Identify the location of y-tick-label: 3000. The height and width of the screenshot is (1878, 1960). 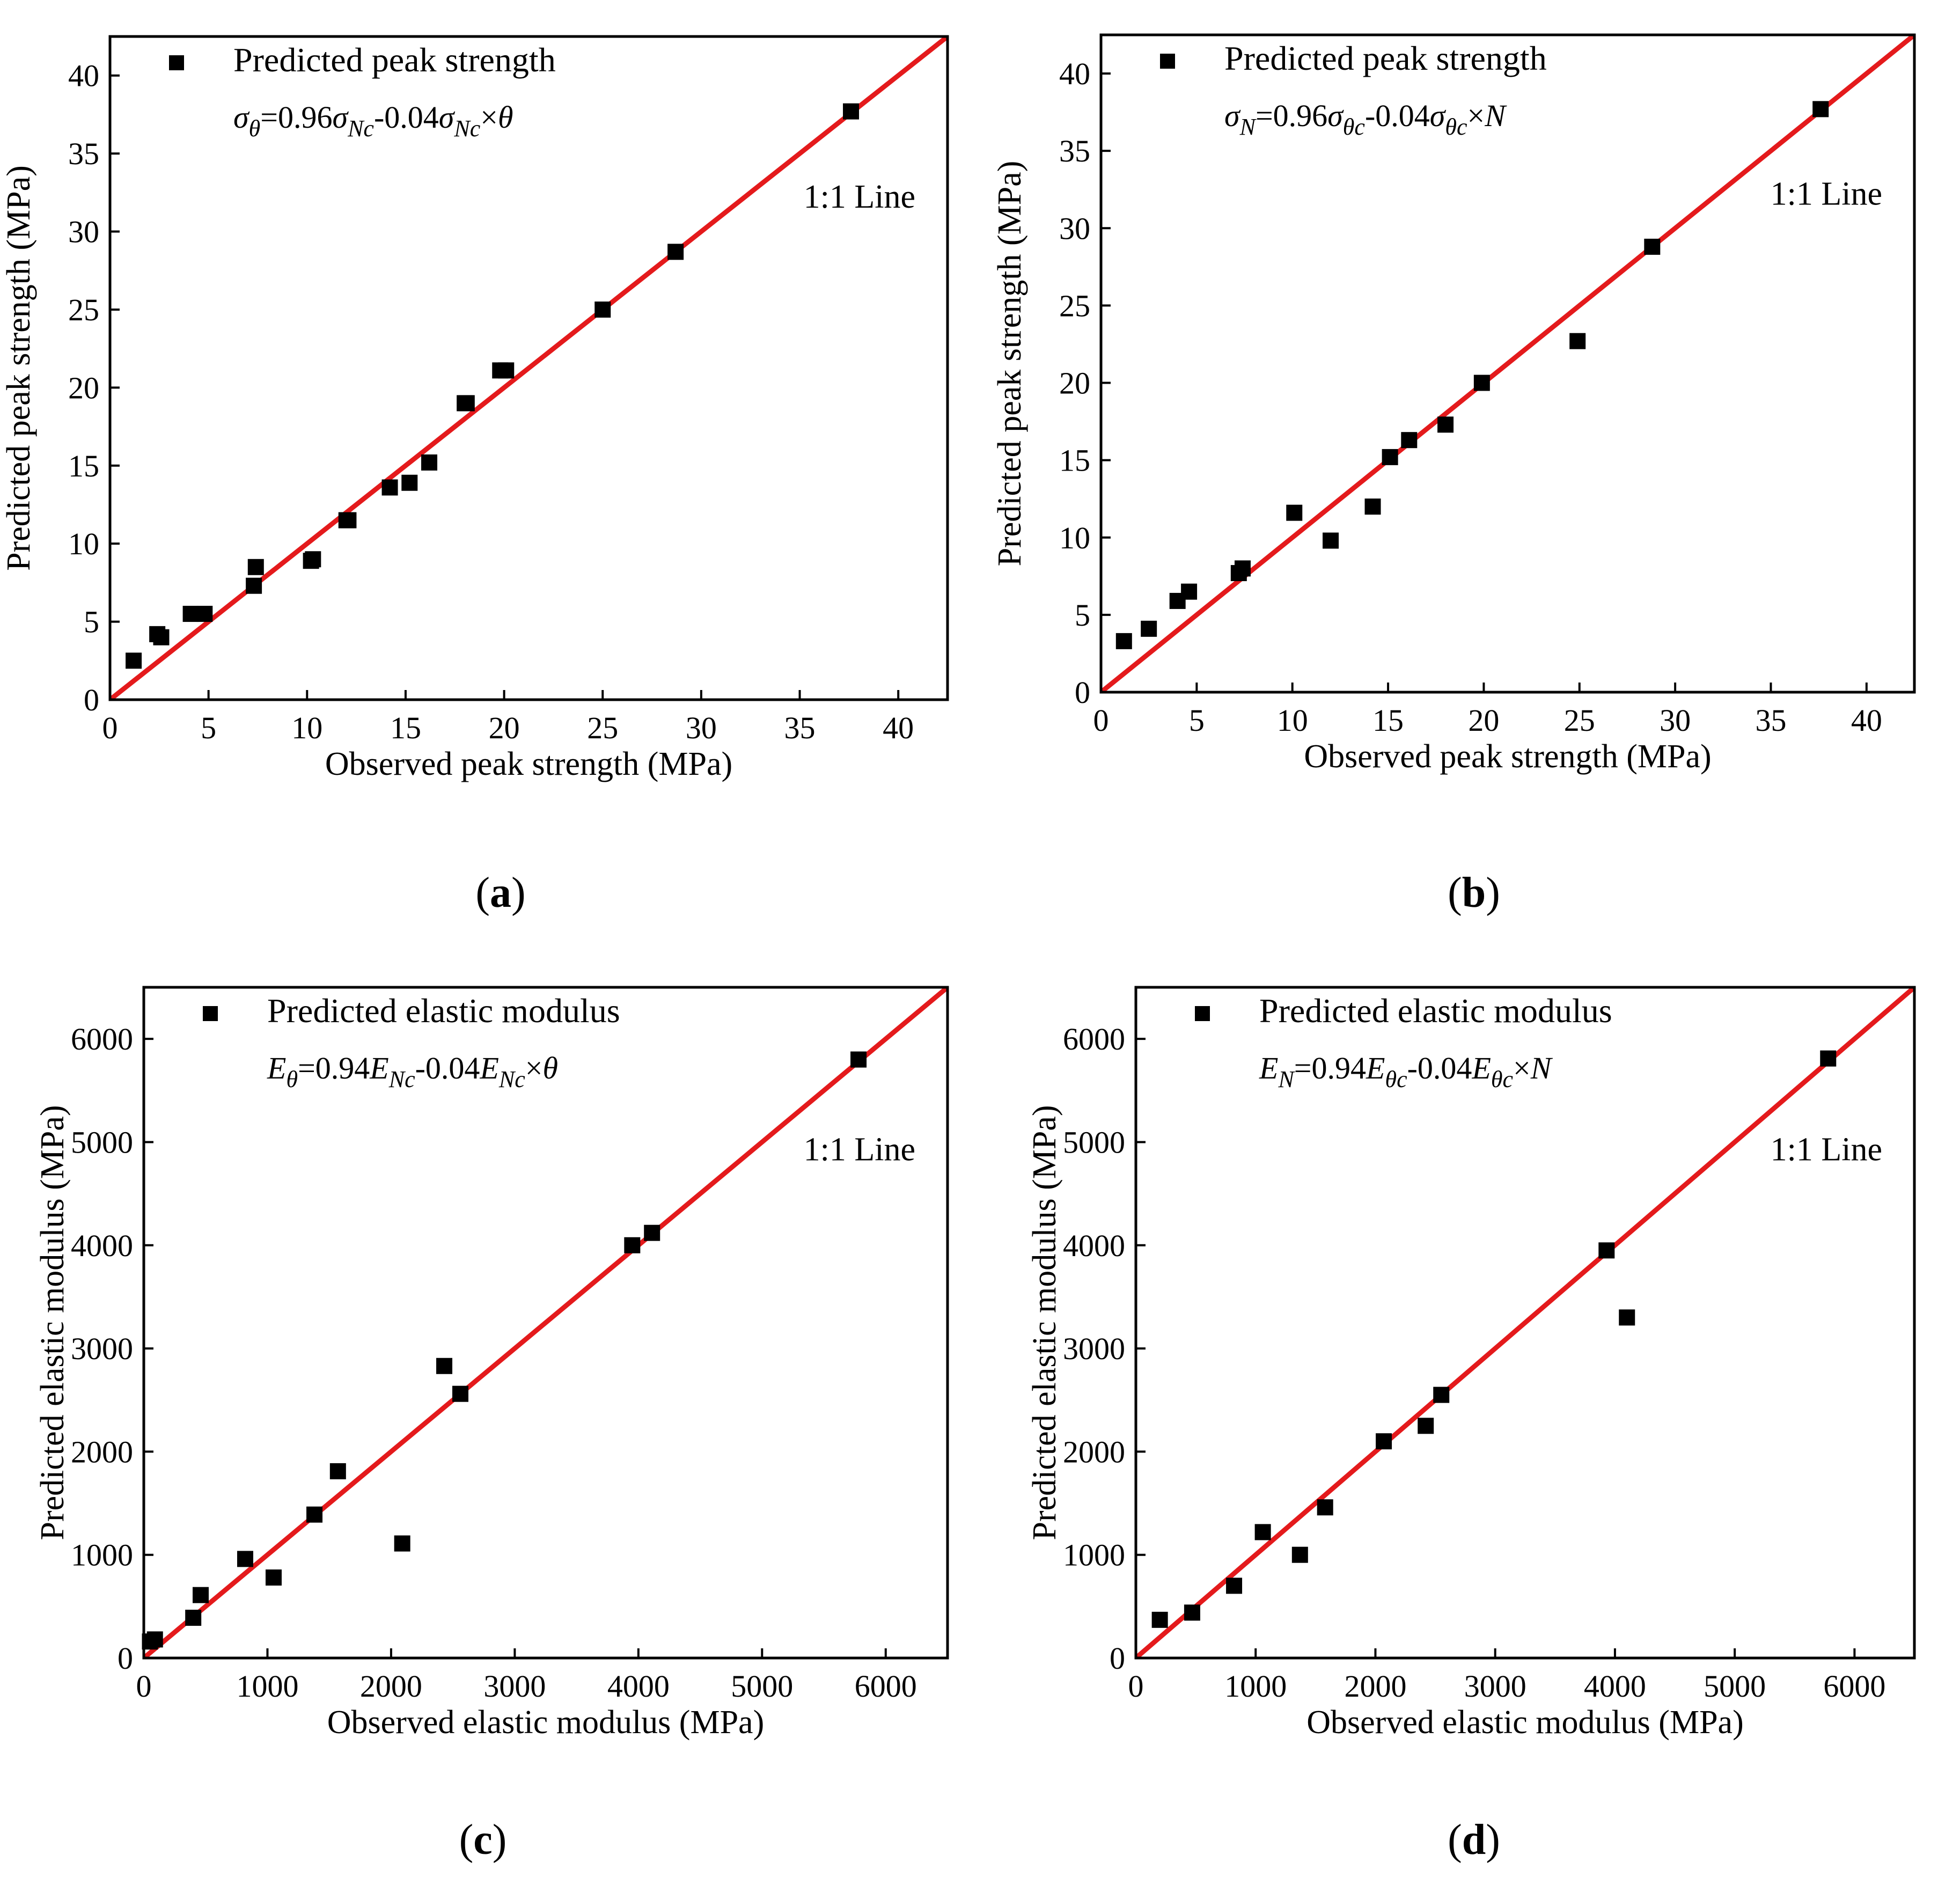
(102, 1348).